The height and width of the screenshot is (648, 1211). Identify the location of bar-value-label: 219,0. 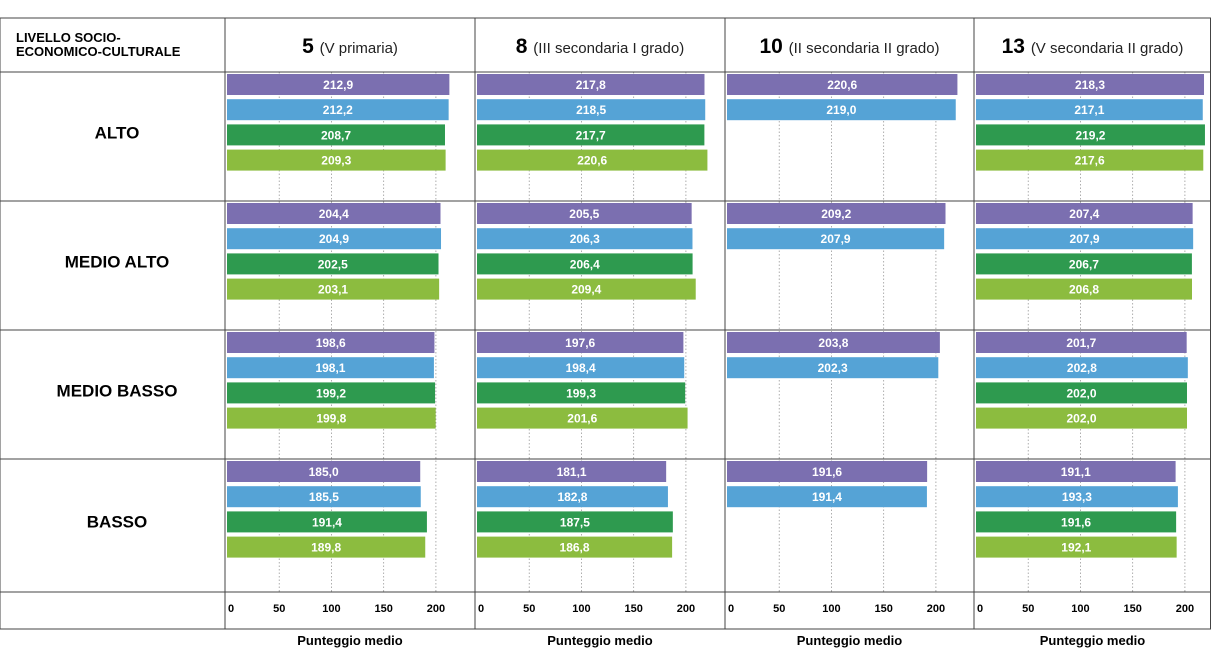
(841, 110).